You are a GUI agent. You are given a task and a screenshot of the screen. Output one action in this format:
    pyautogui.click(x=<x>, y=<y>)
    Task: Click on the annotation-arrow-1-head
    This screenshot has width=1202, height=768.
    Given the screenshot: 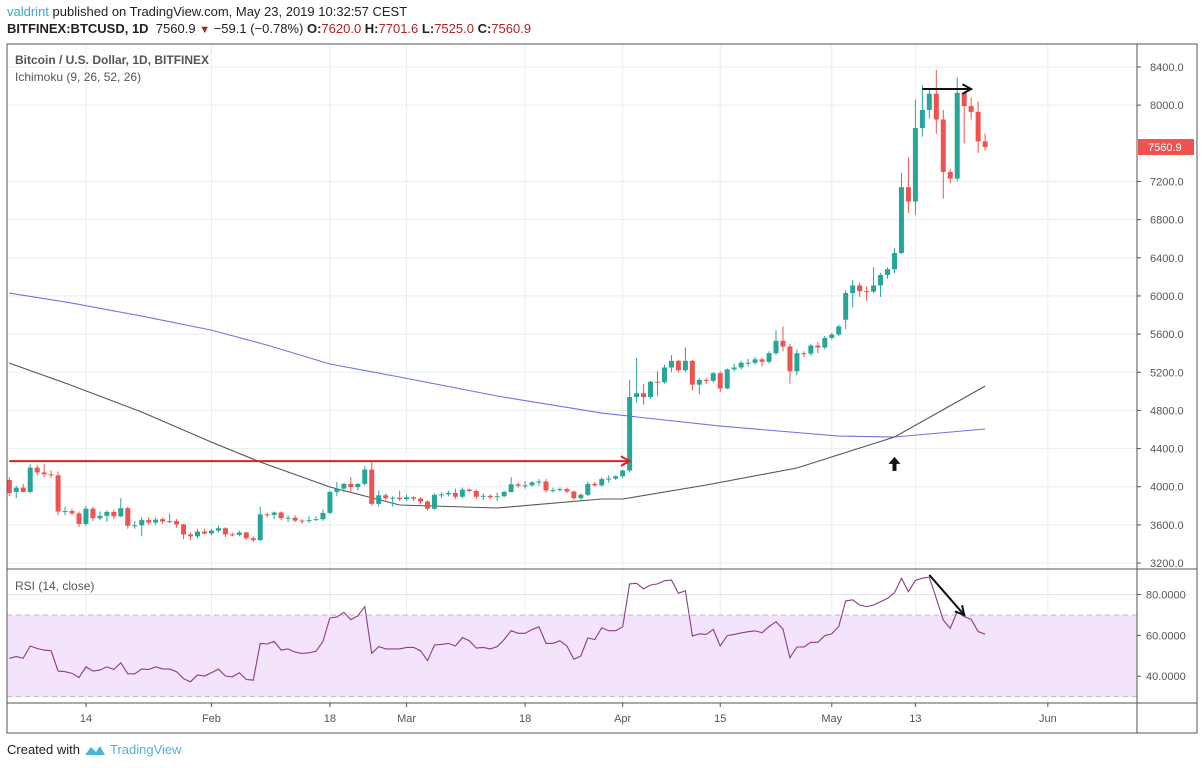 What is the action you would take?
    pyautogui.click(x=967, y=89)
    